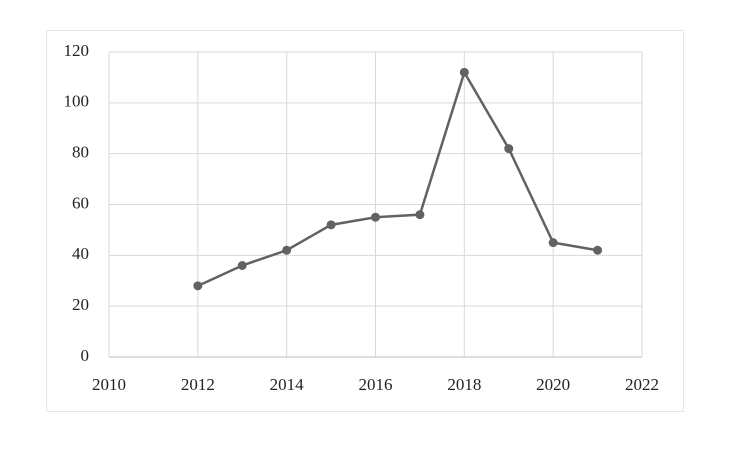 This screenshot has width=744, height=455. What do you see at coordinates (85, 355) in the screenshot?
I see `y-tick-label: 0` at bounding box center [85, 355].